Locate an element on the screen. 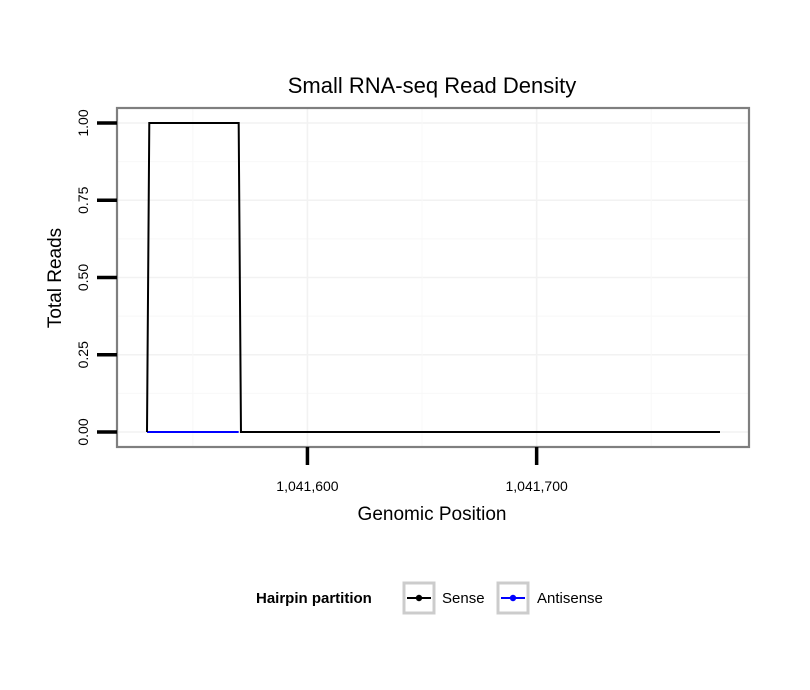 This screenshot has width=810, height=690. x-tick-label-1041700: 1,041,700 is located at coordinates (536, 486).